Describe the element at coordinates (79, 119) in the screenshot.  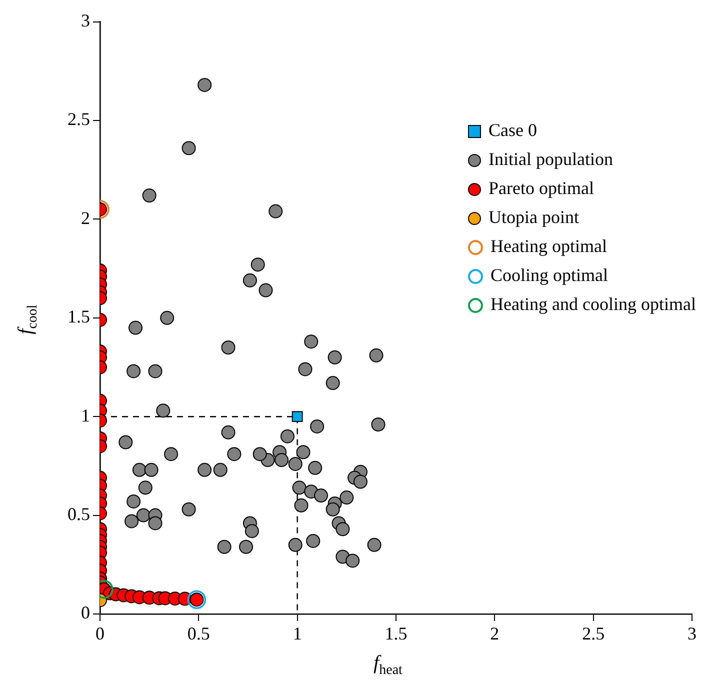
I see `y-tick-label: 2.5` at that location.